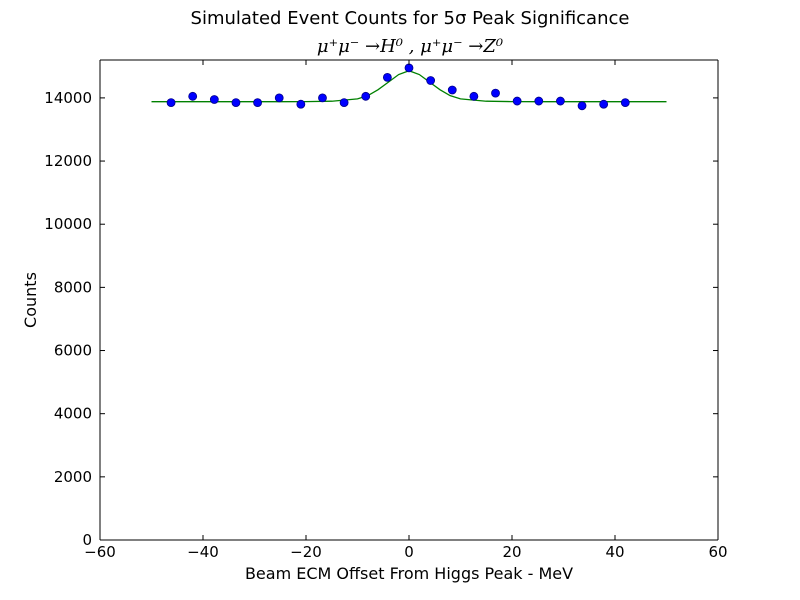 Image resolution: width=800 pixels, height=600 pixels. Describe the element at coordinates (73, 414) in the screenshot. I see `y-tick-label: 4000` at that location.